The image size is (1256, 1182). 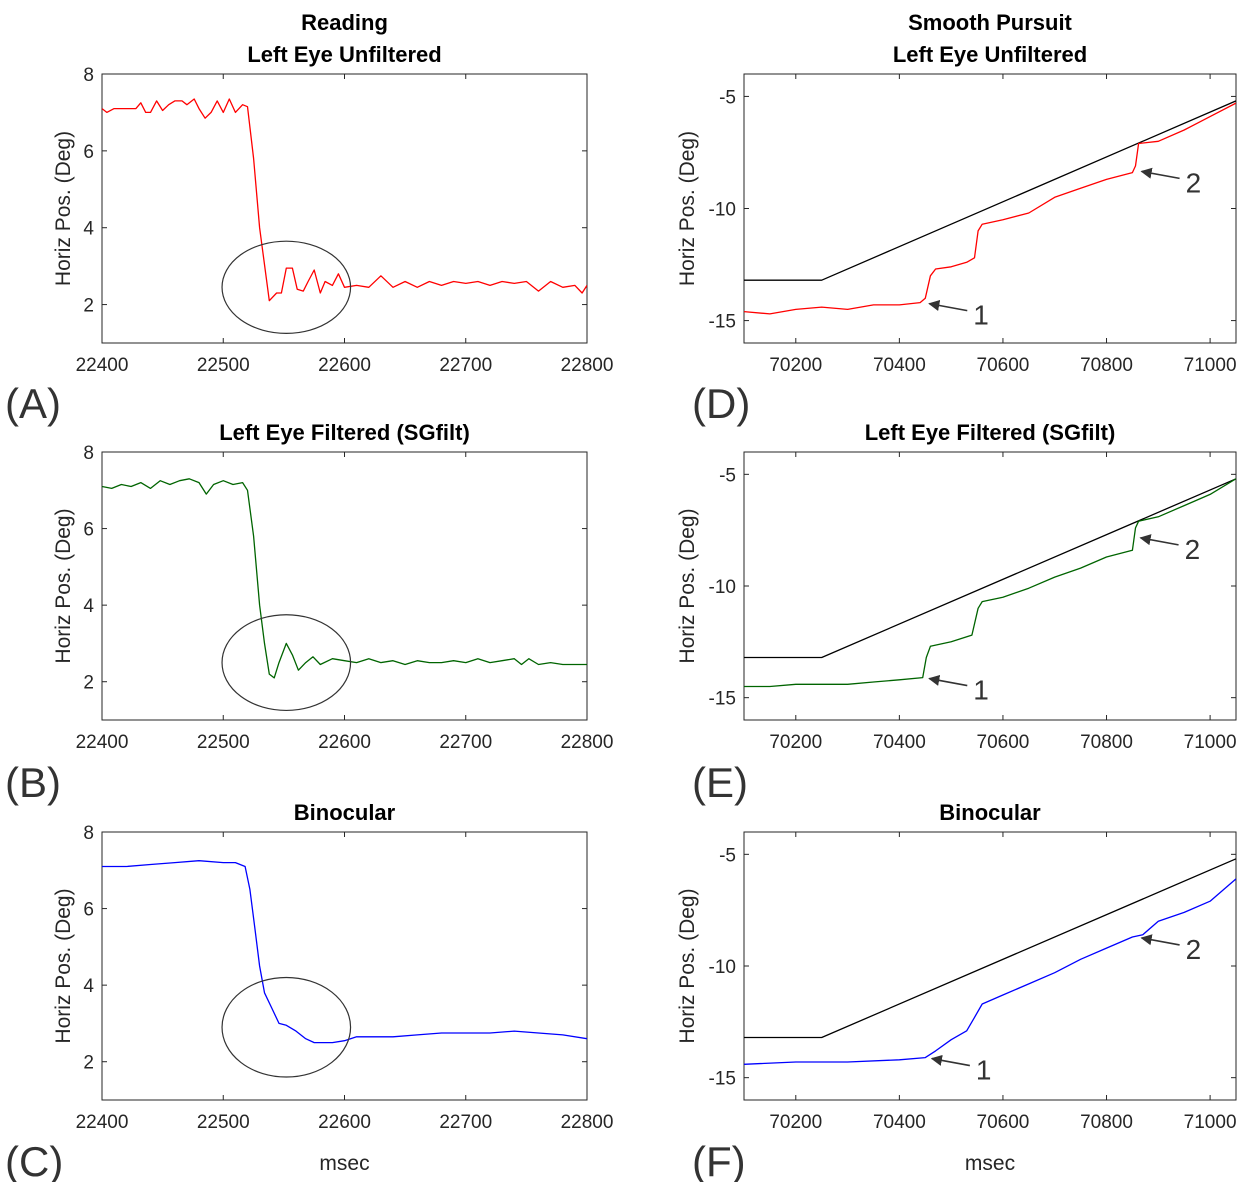 What do you see at coordinates (719, 1160) in the screenshot?
I see `panel-label: (F)` at bounding box center [719, 1160].